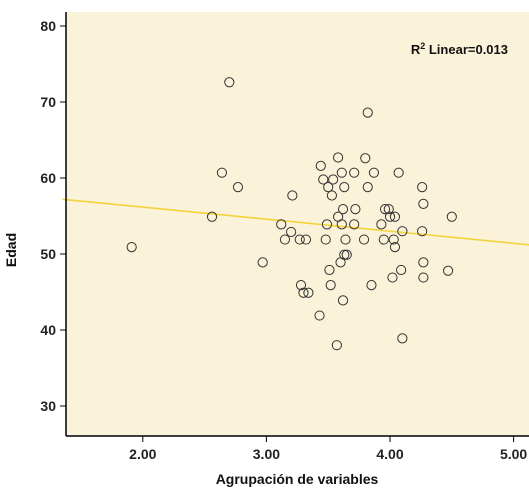 The height and width of the screenshot is (488, 529). What do you see at coordinates (142, 454) in the screenshot?
I see `x-tick-label: 2.00` at bounding box center [142, 454].